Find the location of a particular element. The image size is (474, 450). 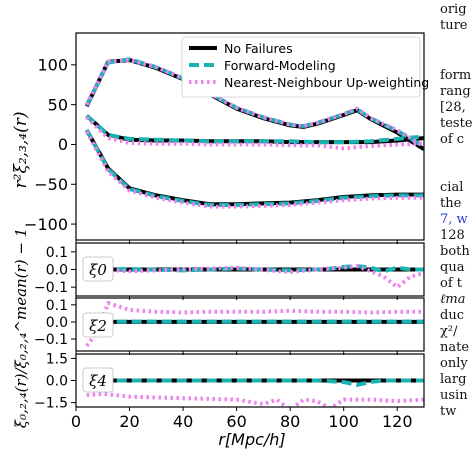

side-text-line: cial is located at coordinates (452, 187).